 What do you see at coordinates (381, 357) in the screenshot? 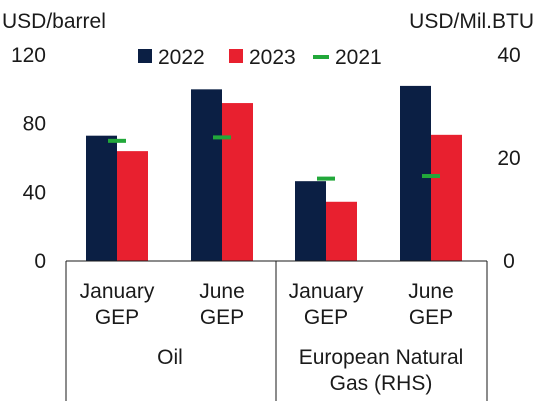
I see `group-label-gas: European Natural` at bounding box center [381, 357].